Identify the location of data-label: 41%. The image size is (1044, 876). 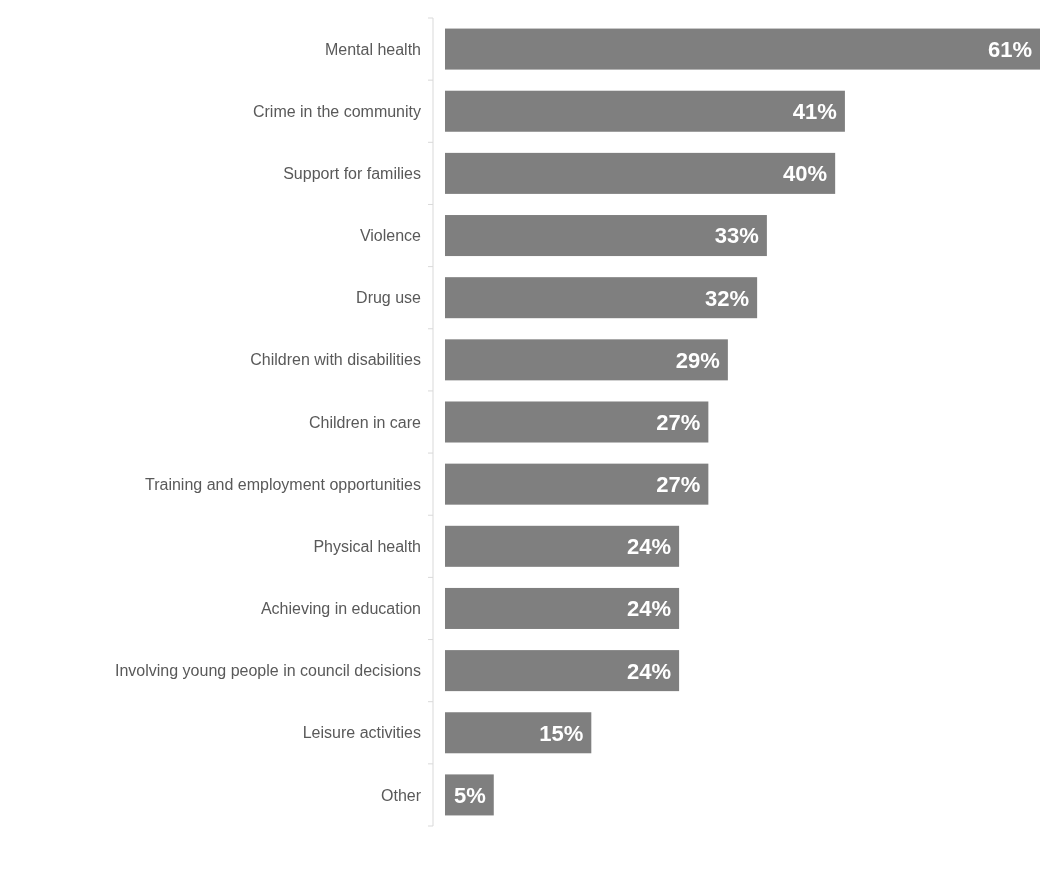
(814, 112).